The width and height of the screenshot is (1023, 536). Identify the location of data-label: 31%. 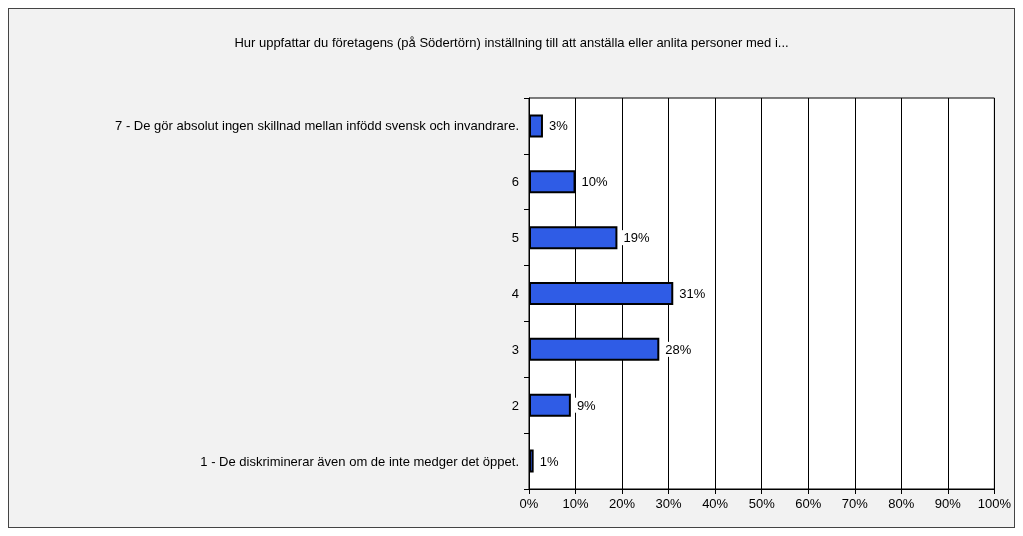
(692, 293).